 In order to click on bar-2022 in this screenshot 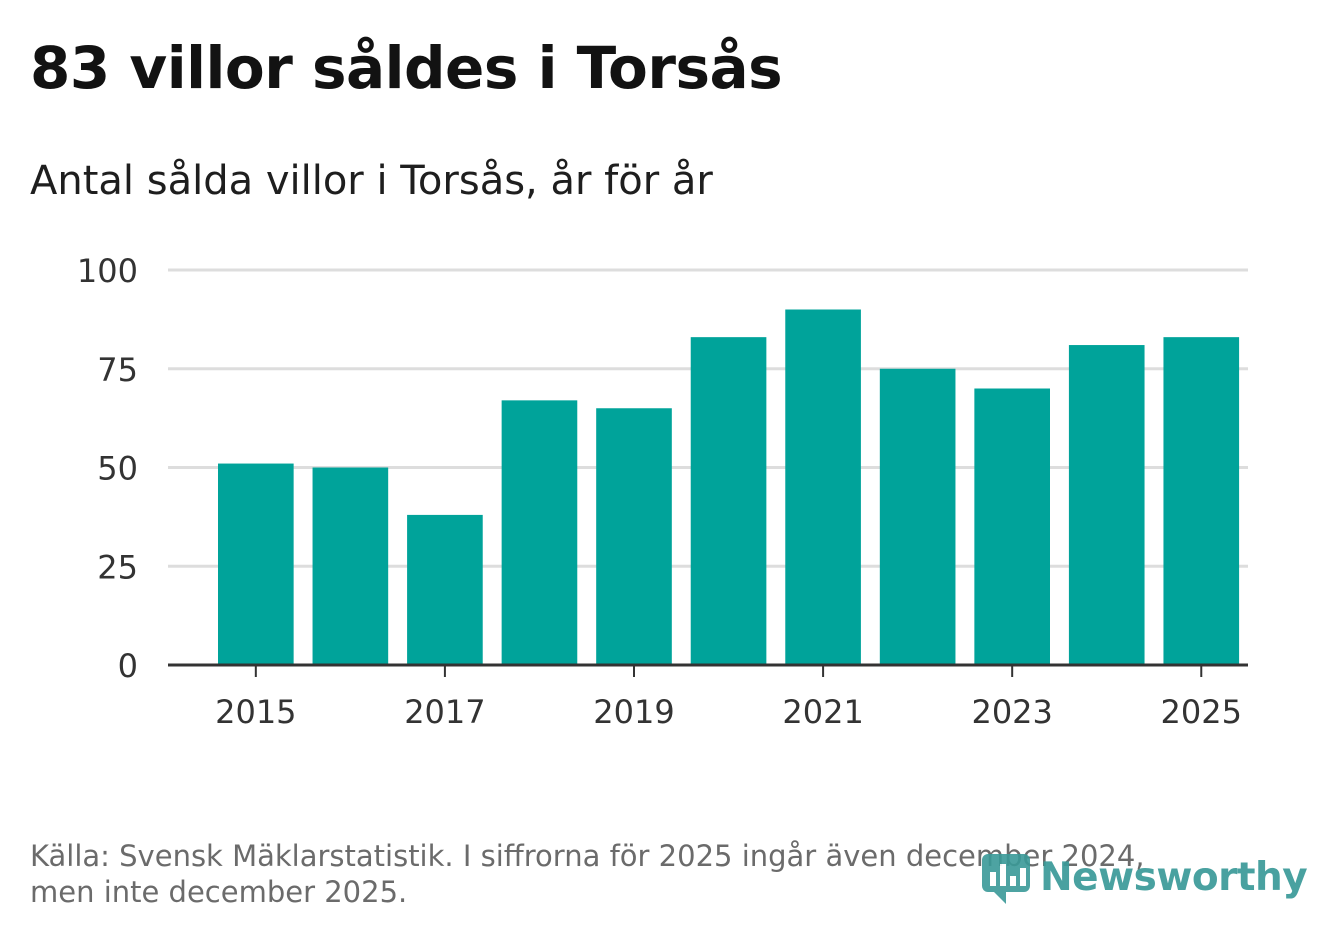, I will do `click(917, 516)`.